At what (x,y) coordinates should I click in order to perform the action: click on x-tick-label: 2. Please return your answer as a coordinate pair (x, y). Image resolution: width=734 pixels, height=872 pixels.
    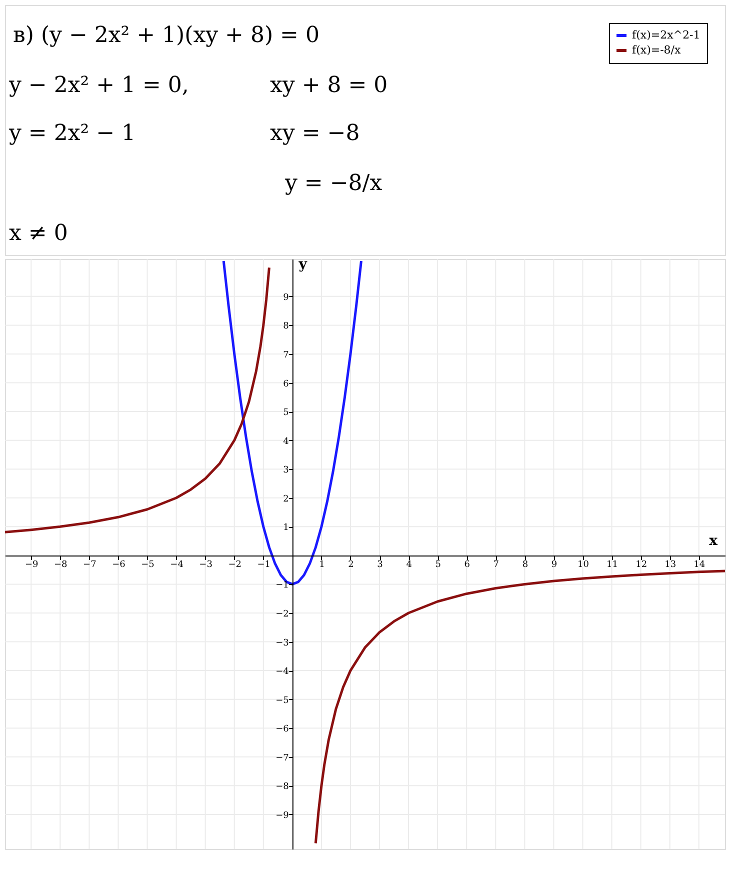
    Looking at the image, I should click on (351, 565).